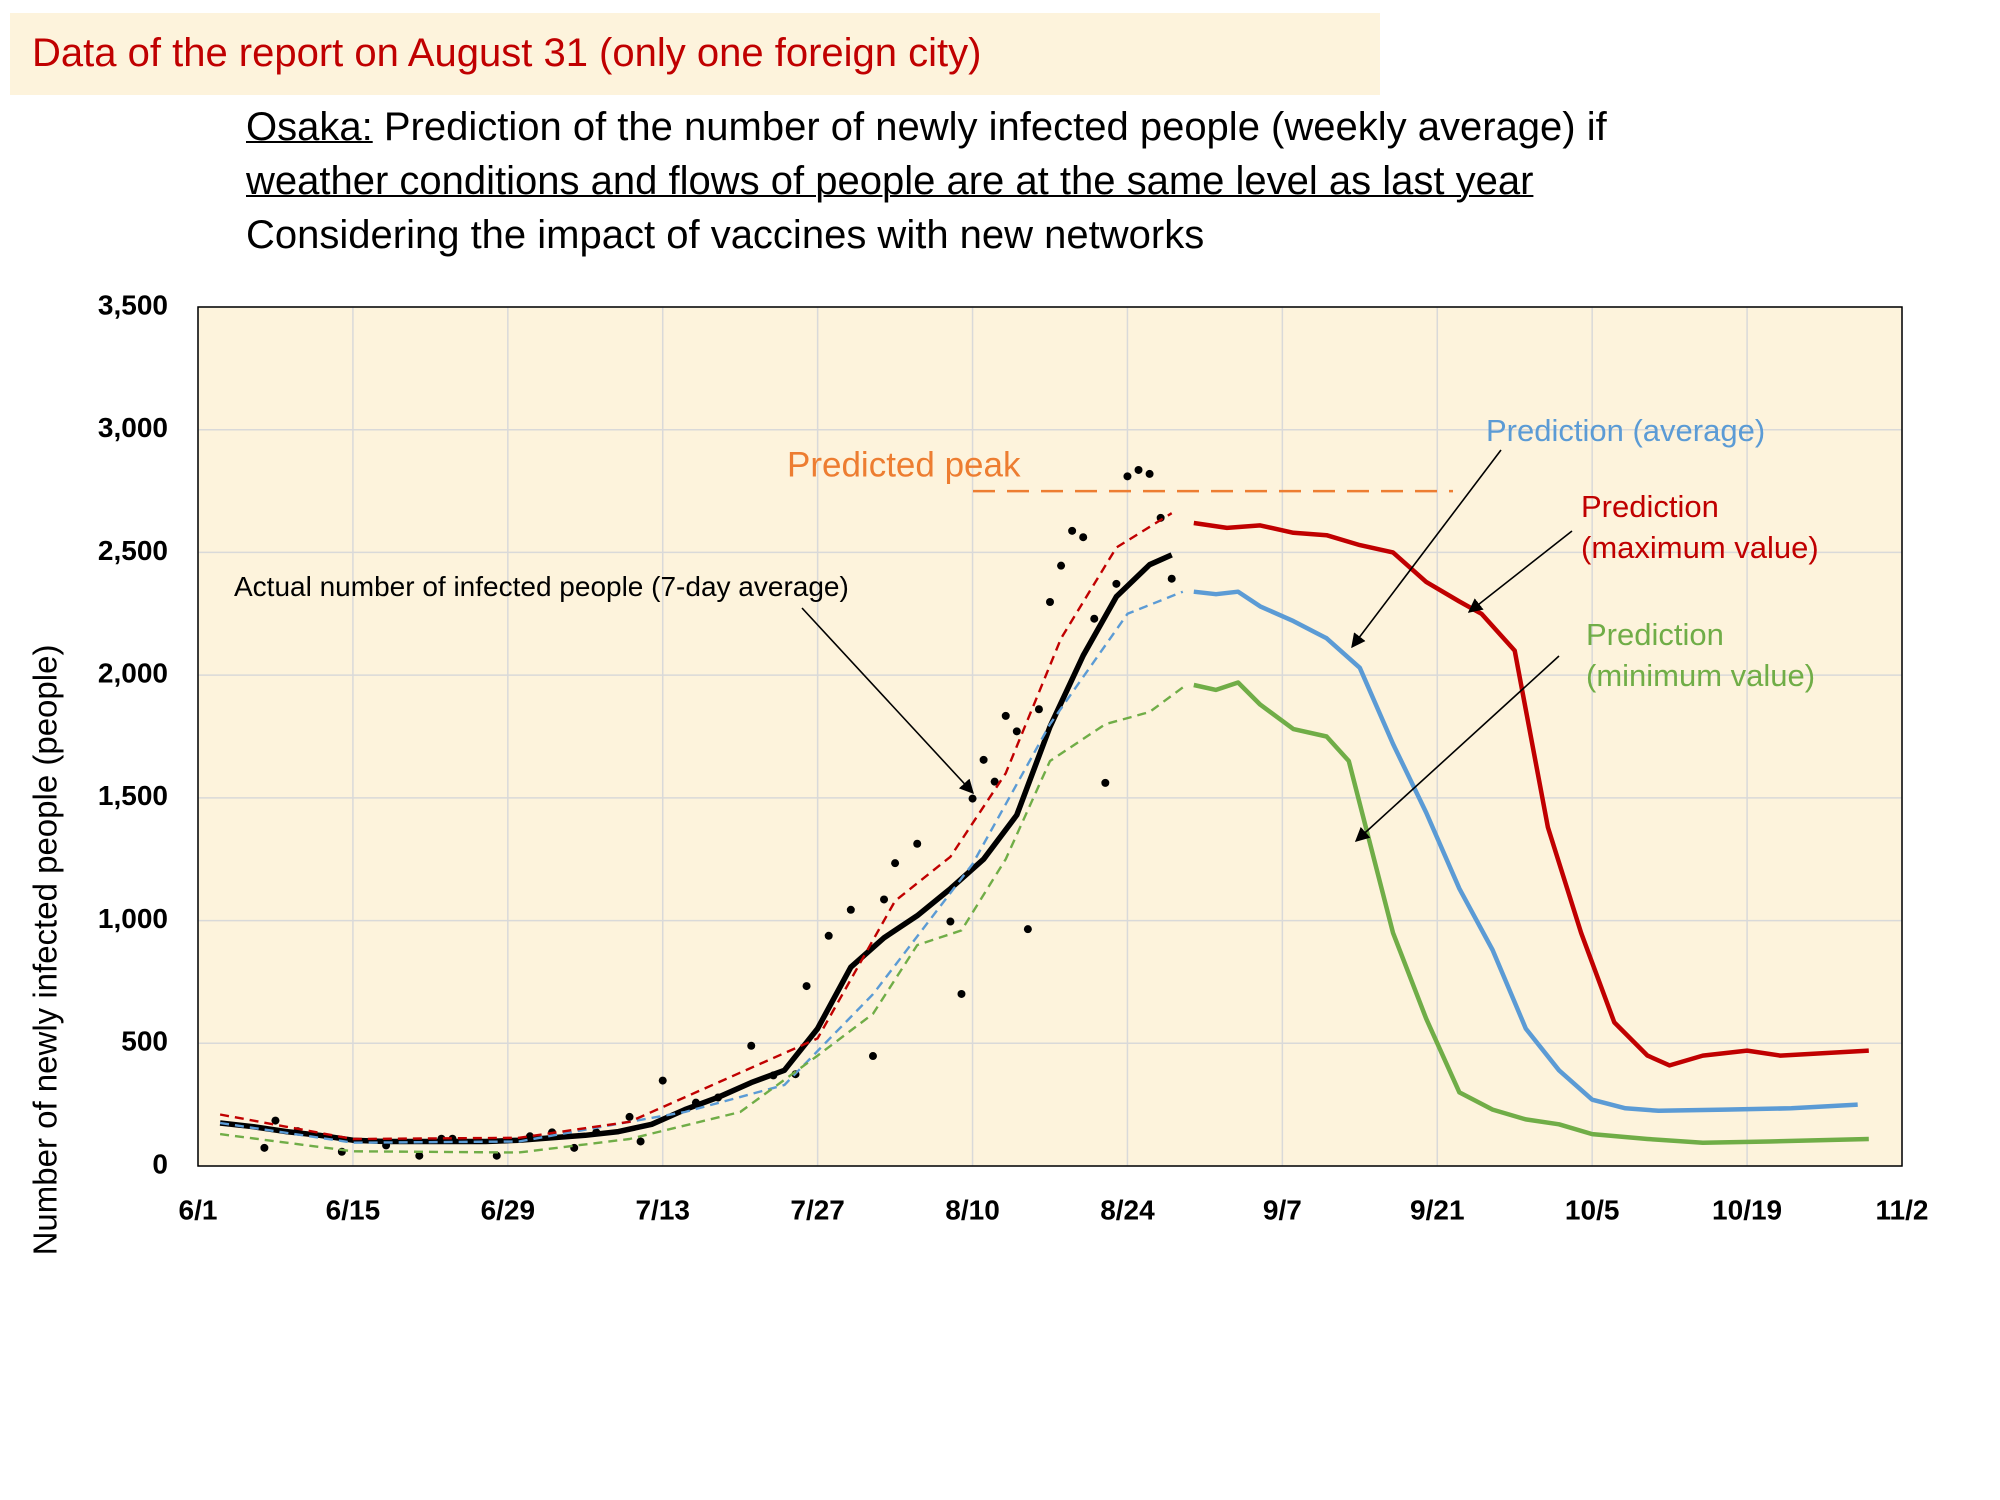 The width and height of the screenshot is (2000, 1500). I want to click on y-tick-label: 1,000, so click(133, 918).